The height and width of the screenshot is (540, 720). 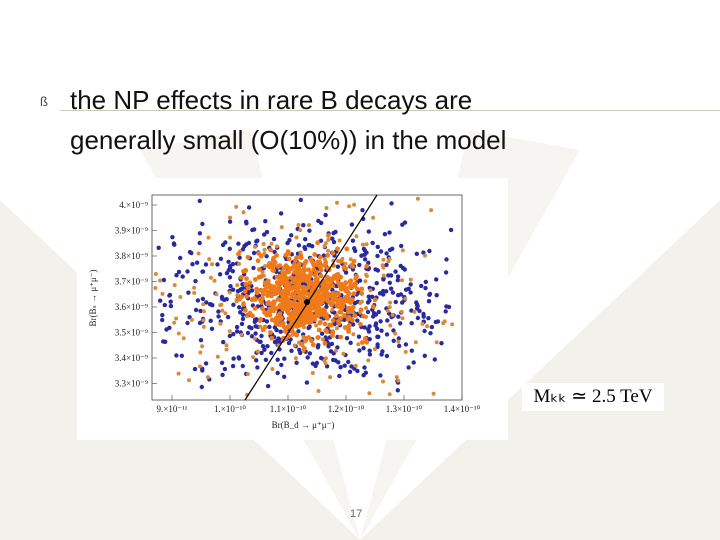 I want to click on reference-line, so click(x=311, y=297).